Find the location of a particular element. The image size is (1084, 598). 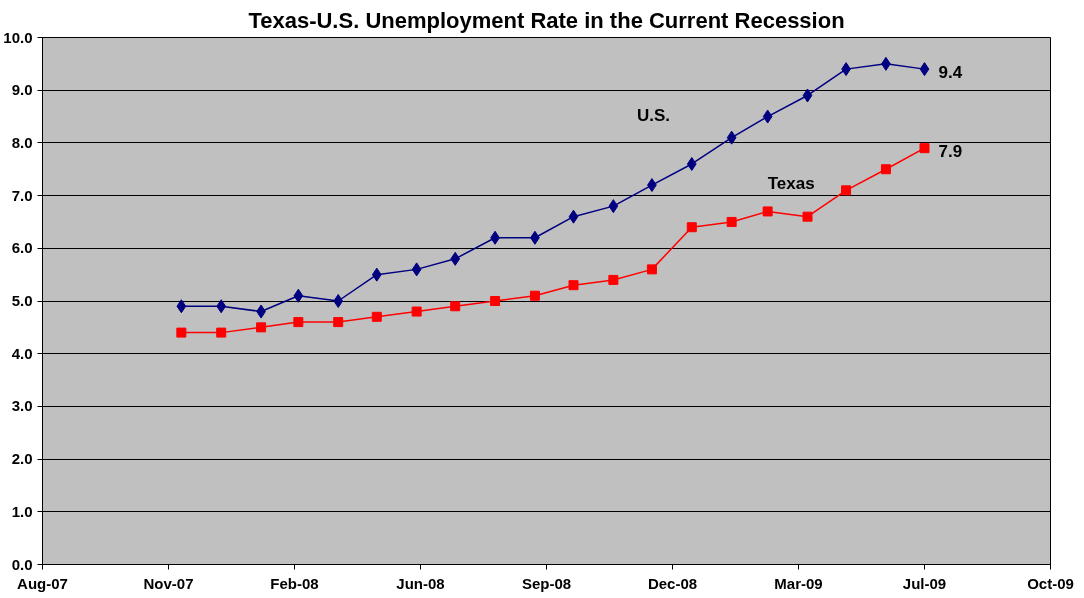

annotation: 7.9 is located at coordinates (950, 152).